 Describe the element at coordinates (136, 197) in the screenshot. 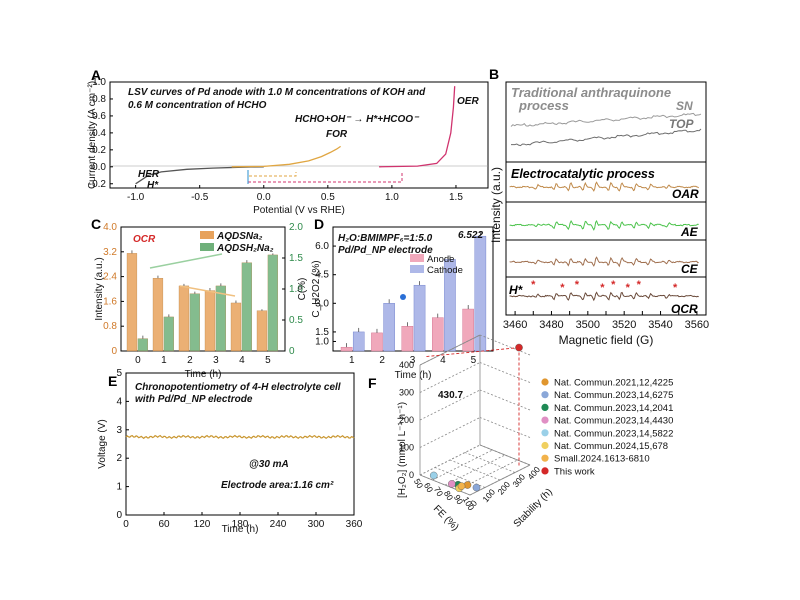

I see `x-tick-label-a: -1.0` at that location.